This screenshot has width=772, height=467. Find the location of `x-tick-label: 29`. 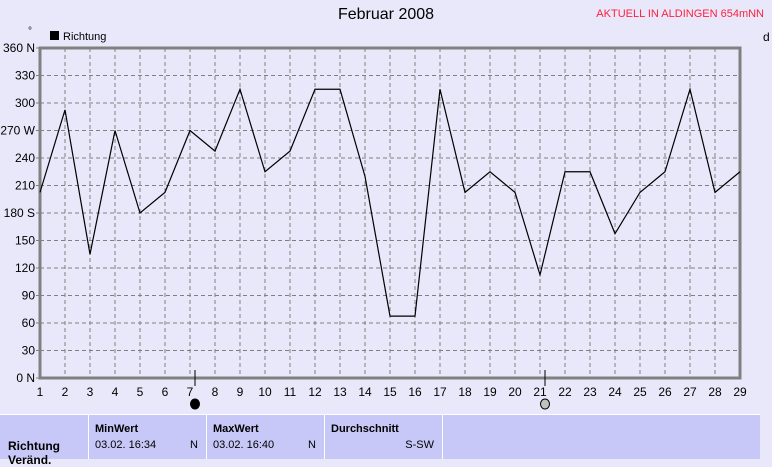

x-tick-label: 29 is located at coordinates (740, 392).